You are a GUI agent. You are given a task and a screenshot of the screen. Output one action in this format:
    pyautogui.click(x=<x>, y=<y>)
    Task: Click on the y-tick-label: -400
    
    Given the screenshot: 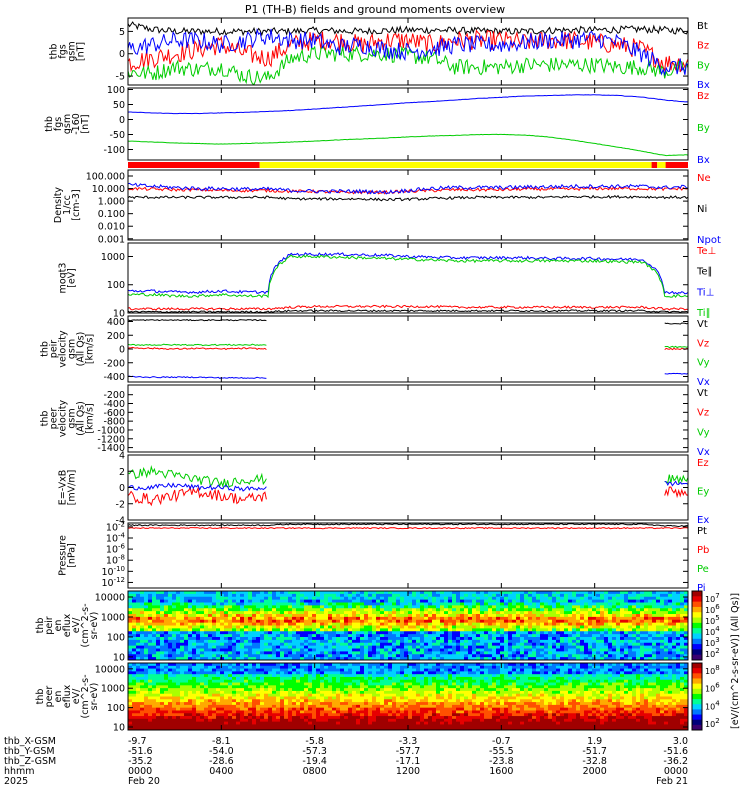 What is the action you would take?
    pyautogui.click(x=114, y=377)
    